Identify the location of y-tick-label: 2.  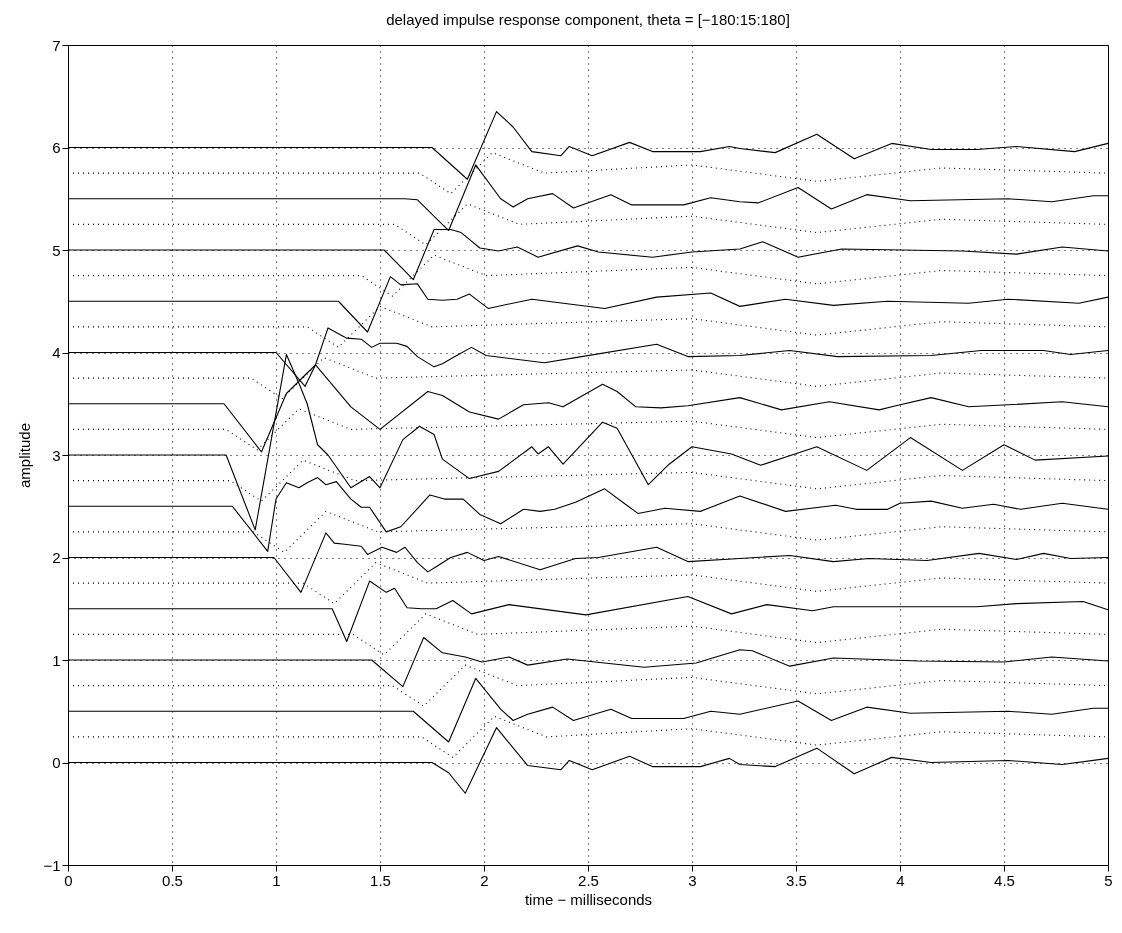
(56, 557).